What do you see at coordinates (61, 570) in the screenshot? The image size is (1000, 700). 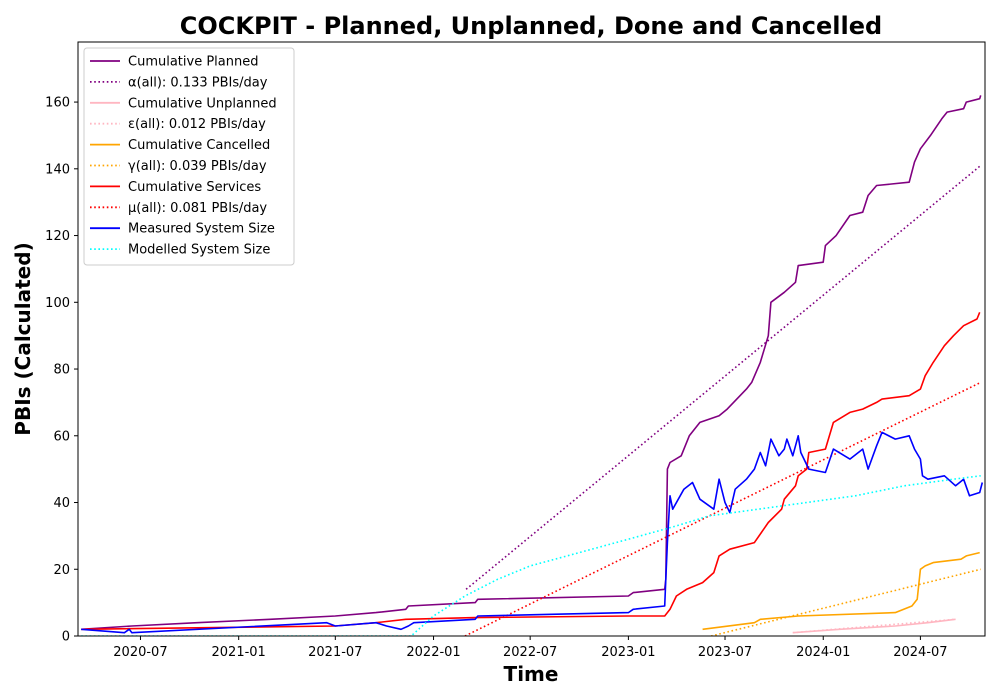 I see `y-tick-label: 20` at bounding box center [61, 570].